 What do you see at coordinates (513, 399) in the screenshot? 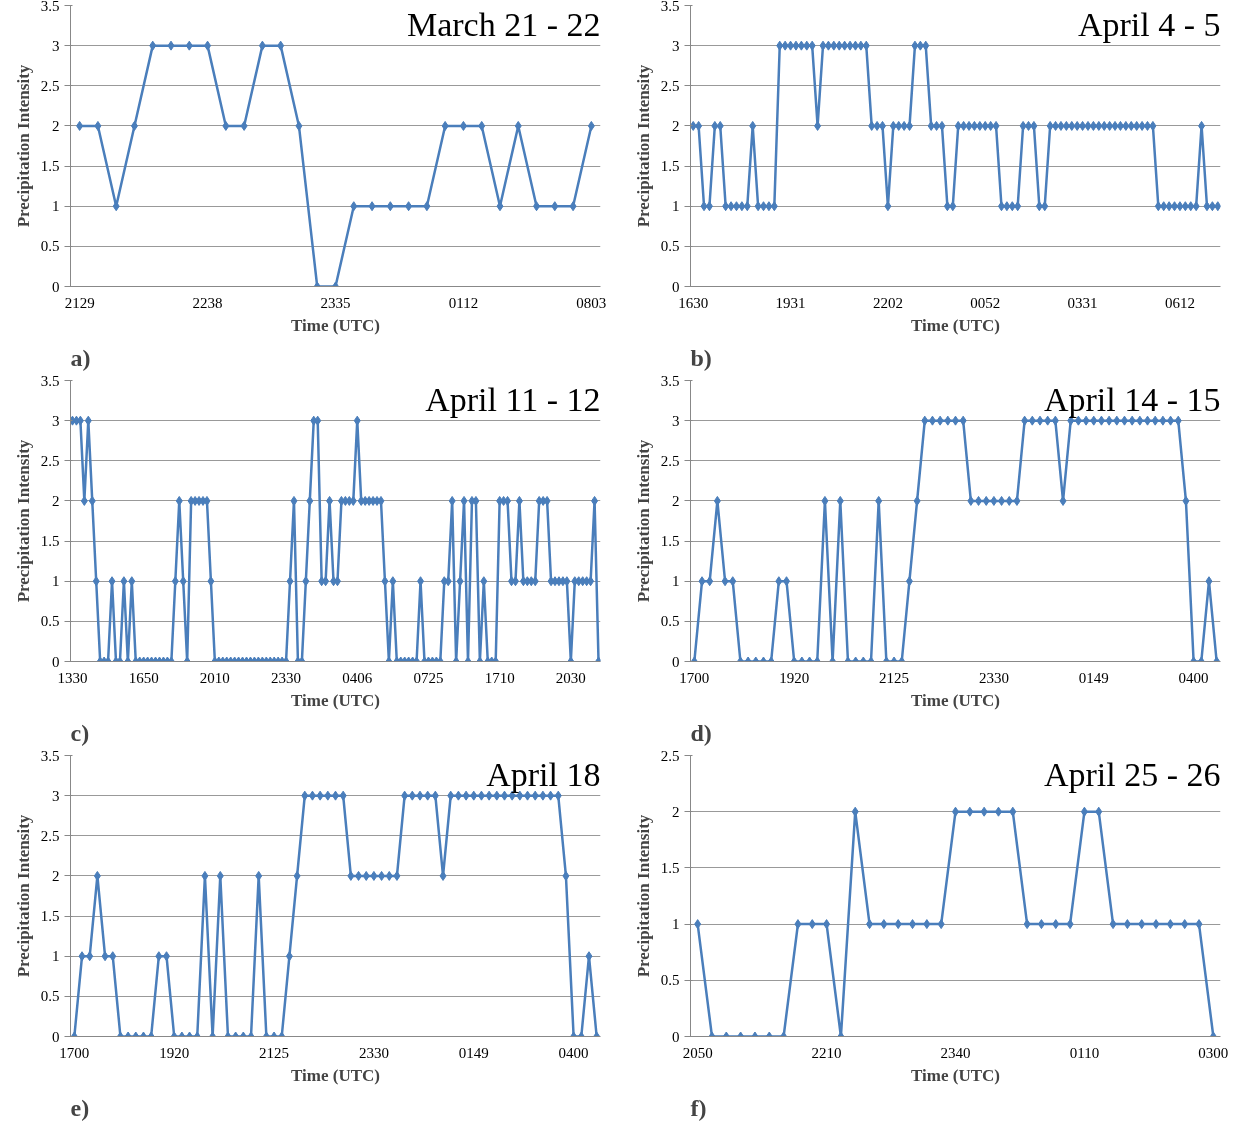
I see `chart-title: April 11 - 12` at bounding box center [513, 399].